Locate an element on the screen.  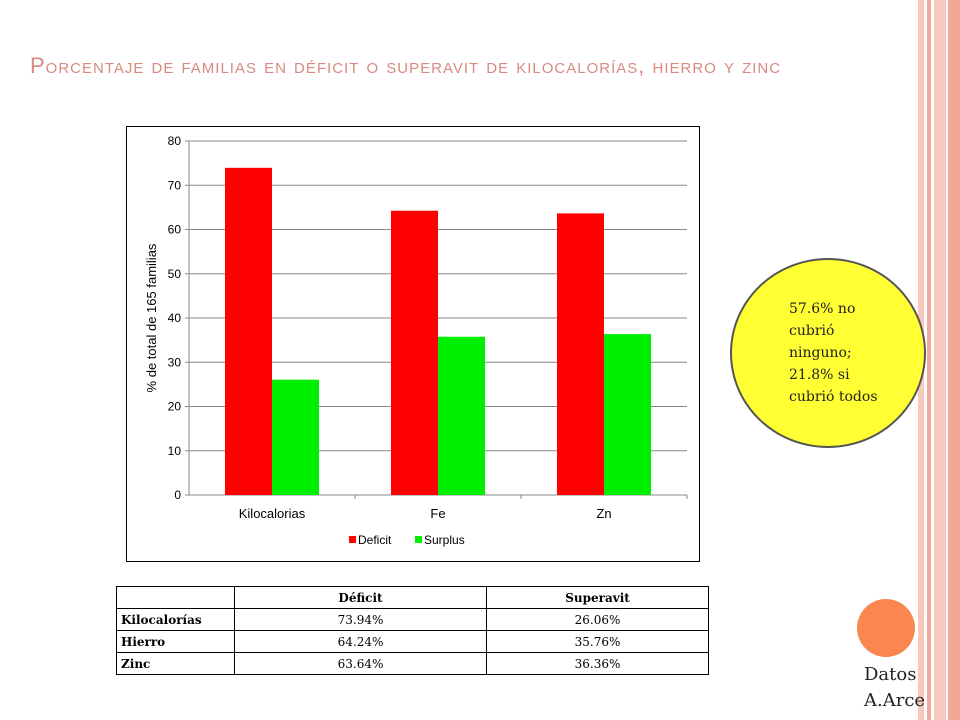
table-row-label: Hierro is located at coordinates (175, 641).